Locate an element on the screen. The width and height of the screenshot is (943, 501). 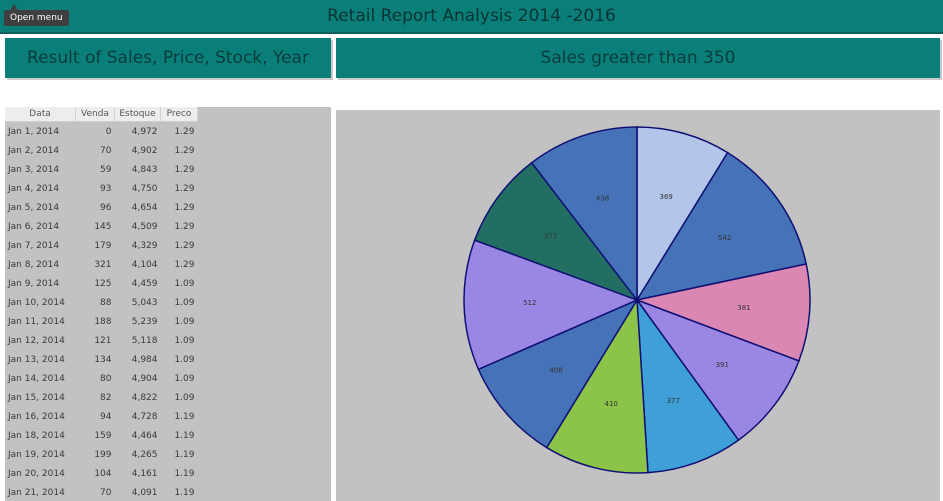
table-row: Jan 11, 2014 188 5,239 1.09 is located at coordinates (101, 321).